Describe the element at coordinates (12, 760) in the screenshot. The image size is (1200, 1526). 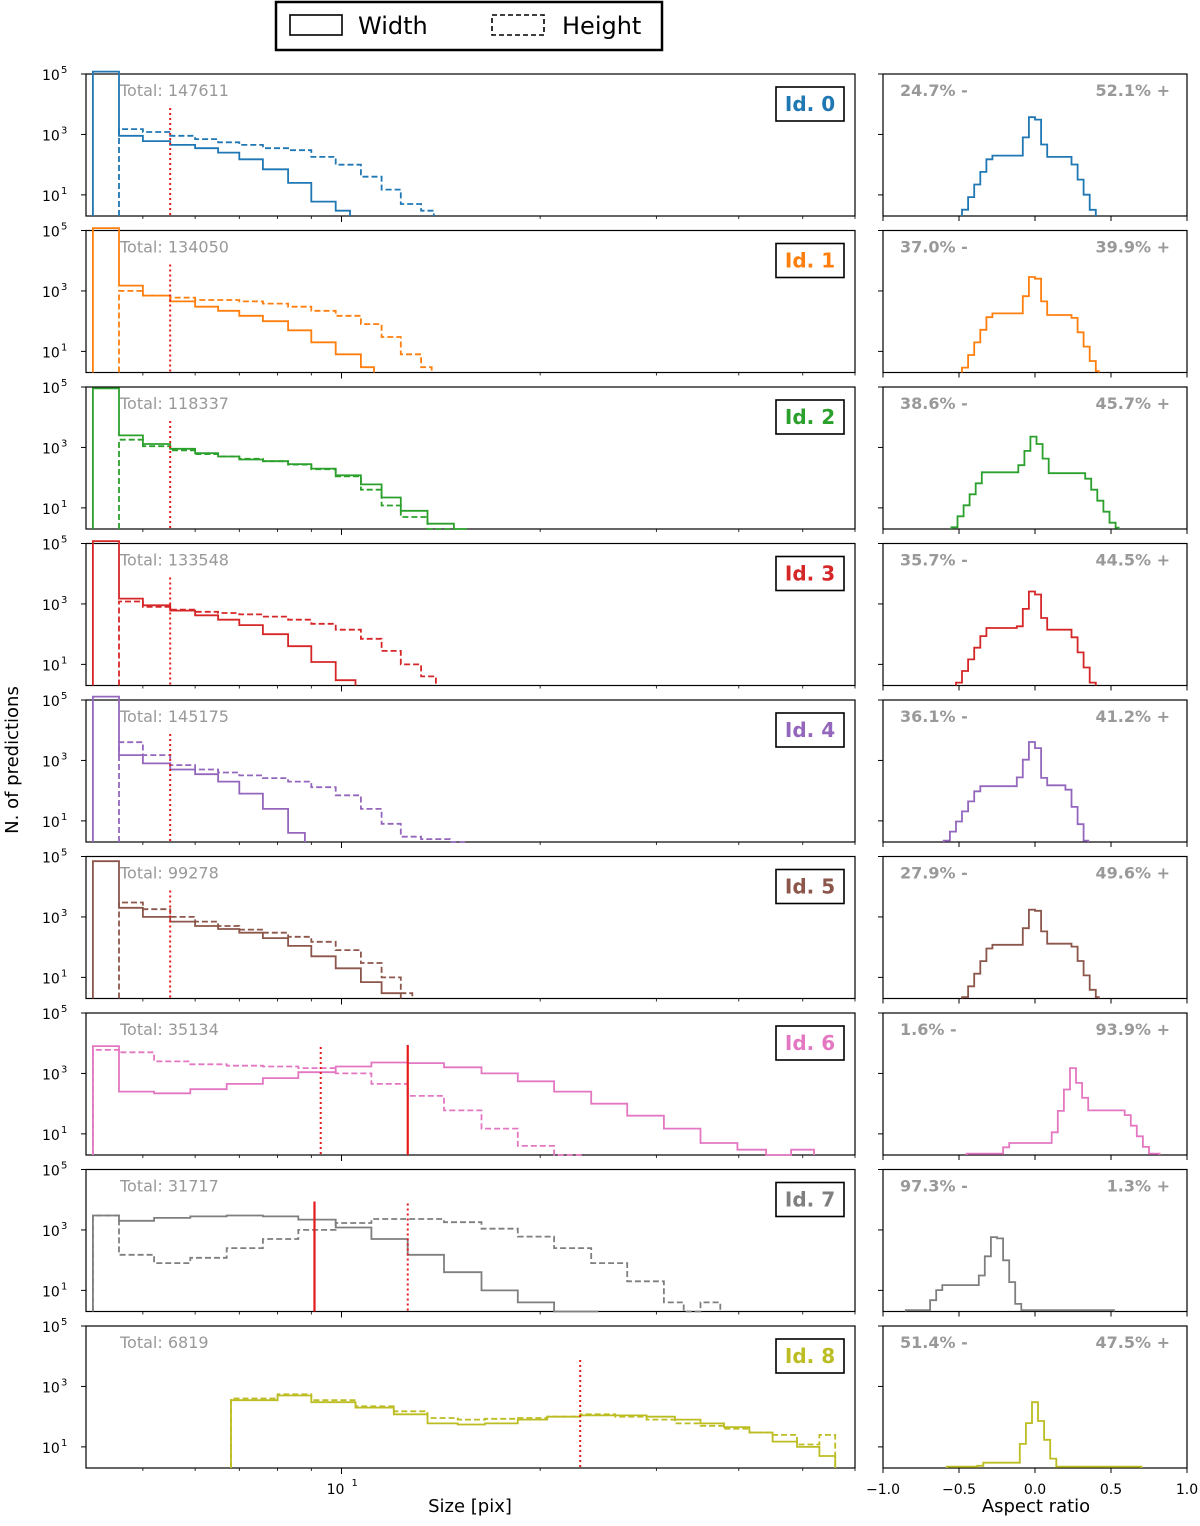
I see `y-axis-label: N. of predictions` at that location.